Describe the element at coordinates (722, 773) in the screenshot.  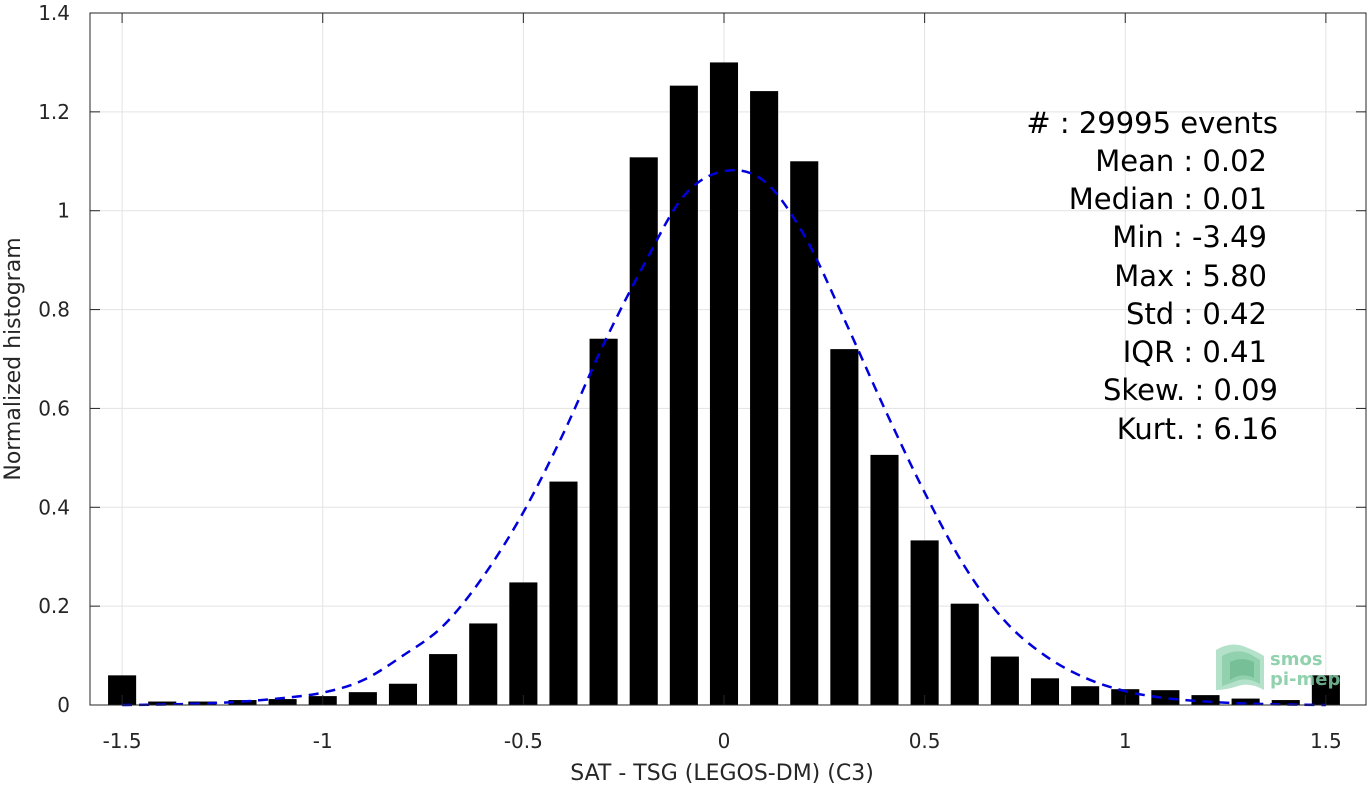
I see `x-axis-label: SAT - TSG (LEGOS-DM) (C3)` at that location.